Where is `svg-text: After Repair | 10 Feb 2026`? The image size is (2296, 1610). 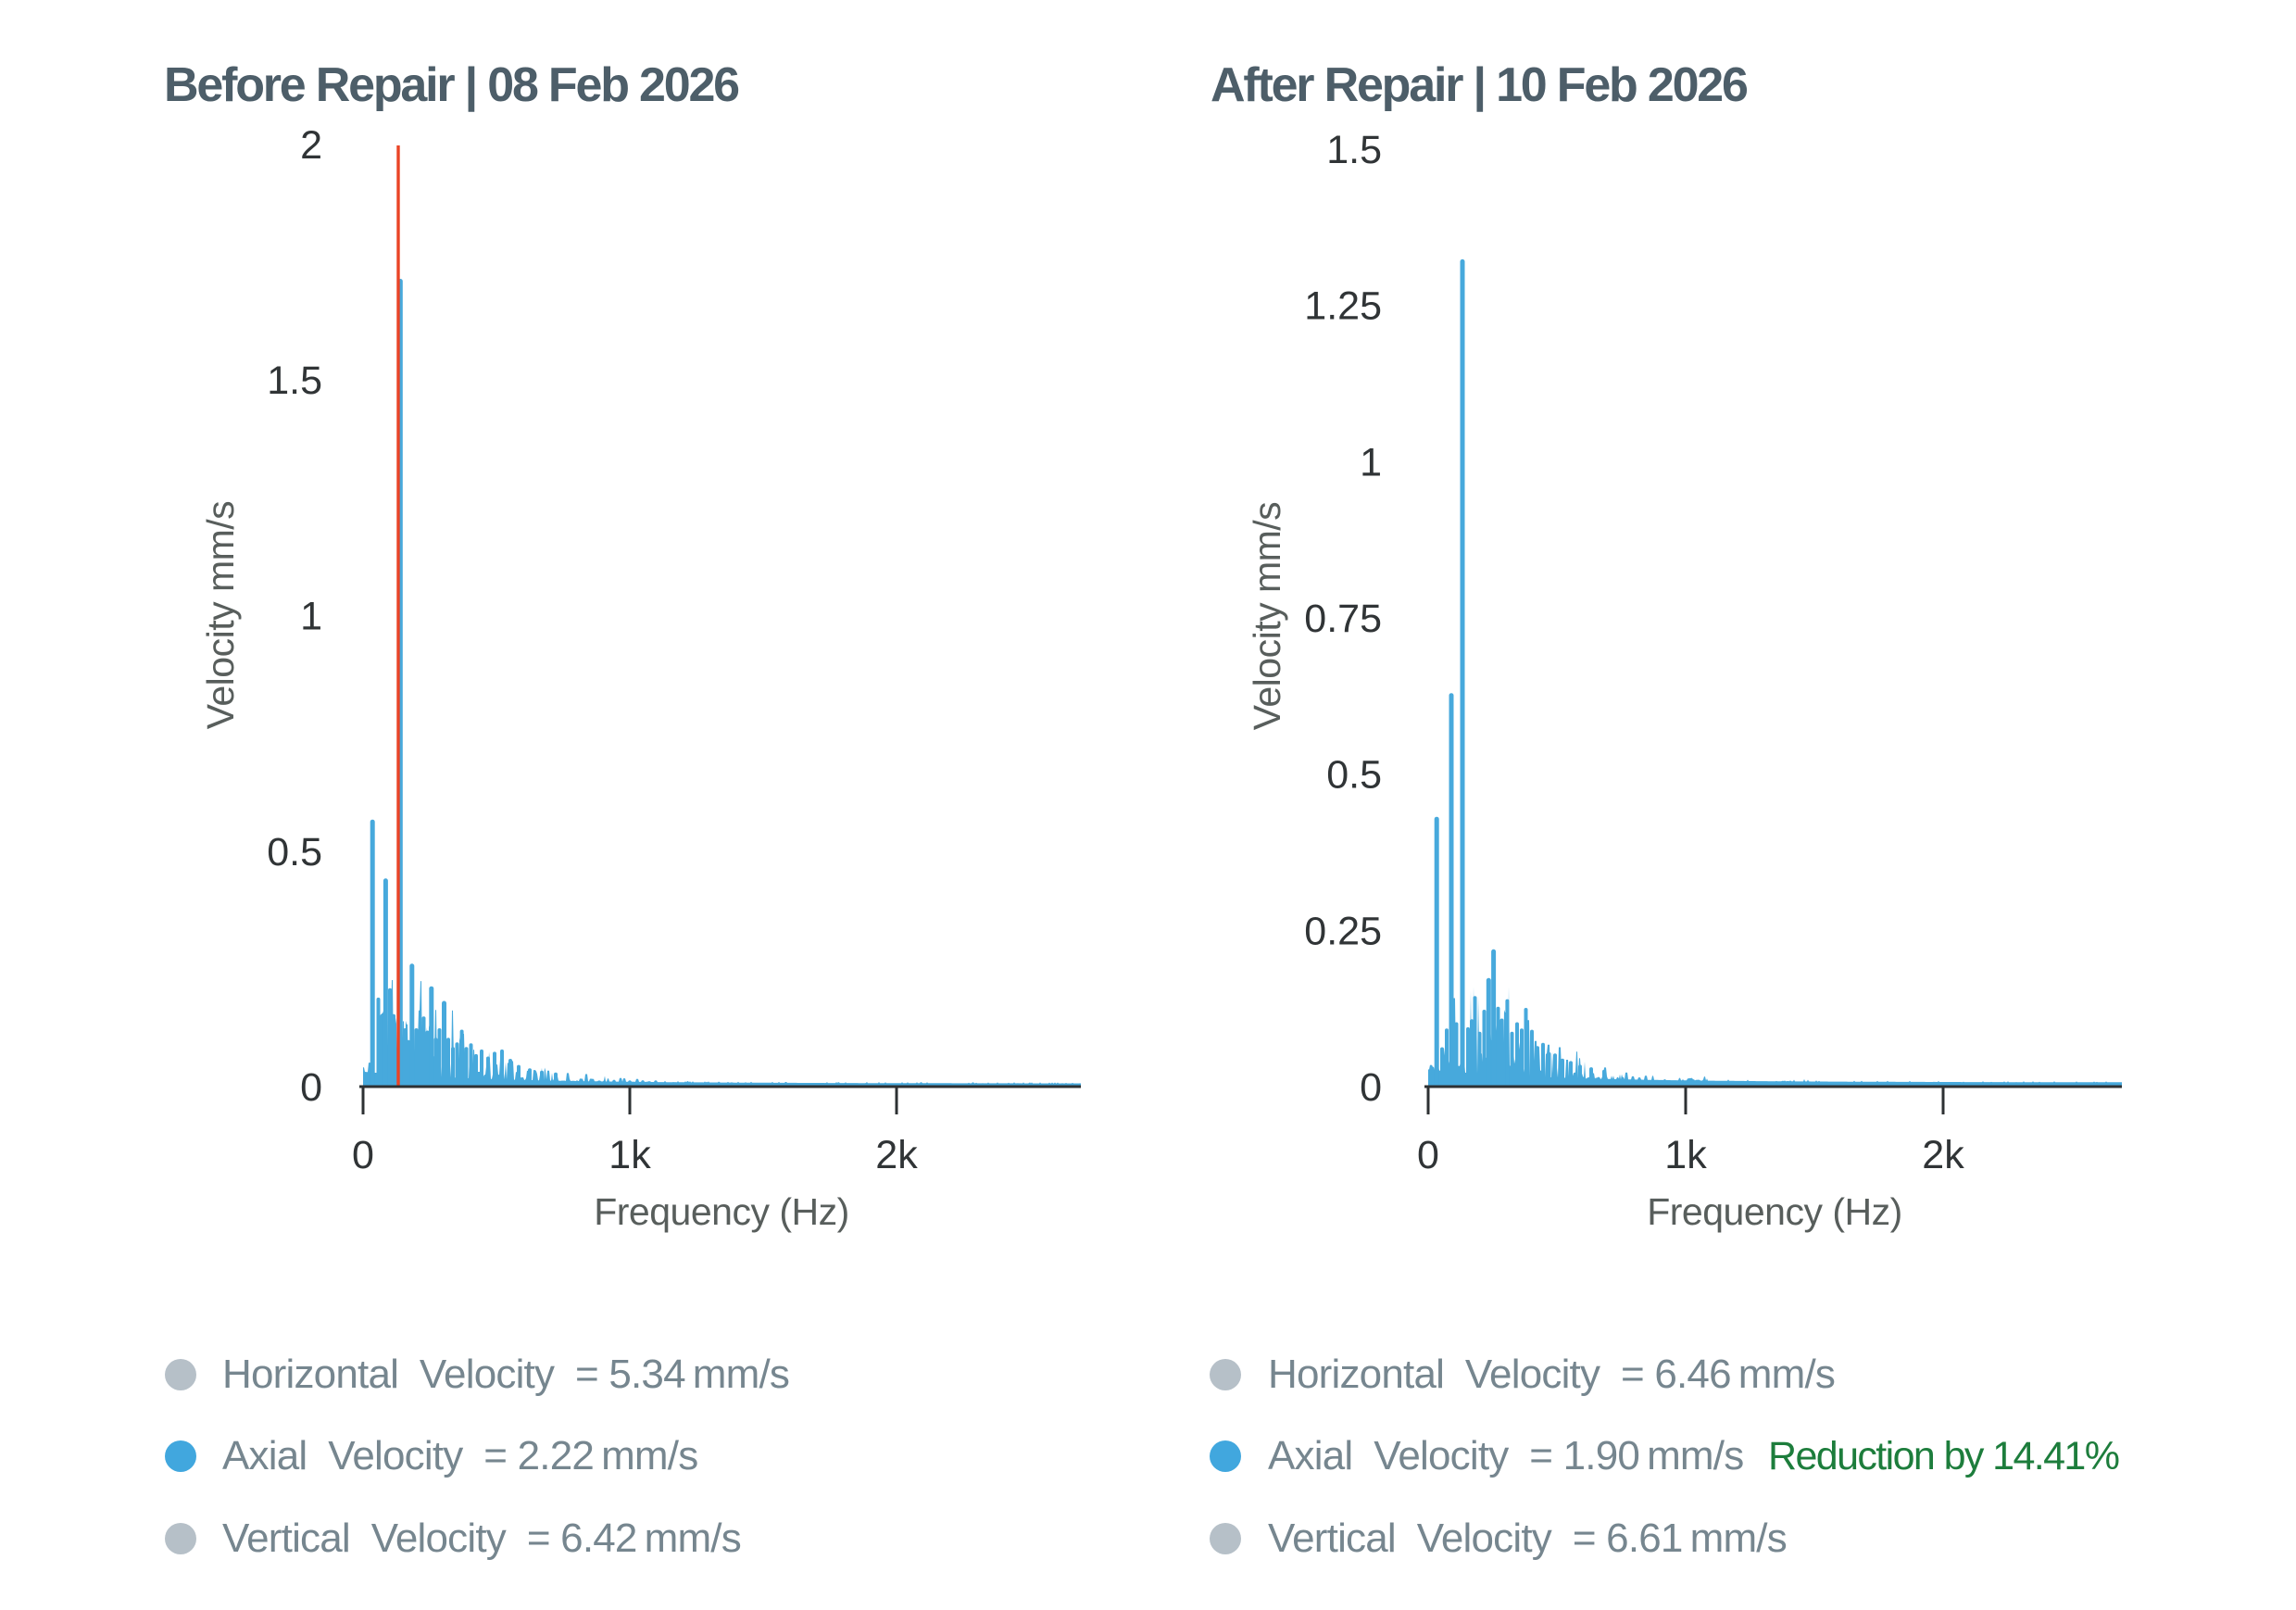
svg-text: After Repair | 10 Feb 2026 is located at coordinates (1479, 85).